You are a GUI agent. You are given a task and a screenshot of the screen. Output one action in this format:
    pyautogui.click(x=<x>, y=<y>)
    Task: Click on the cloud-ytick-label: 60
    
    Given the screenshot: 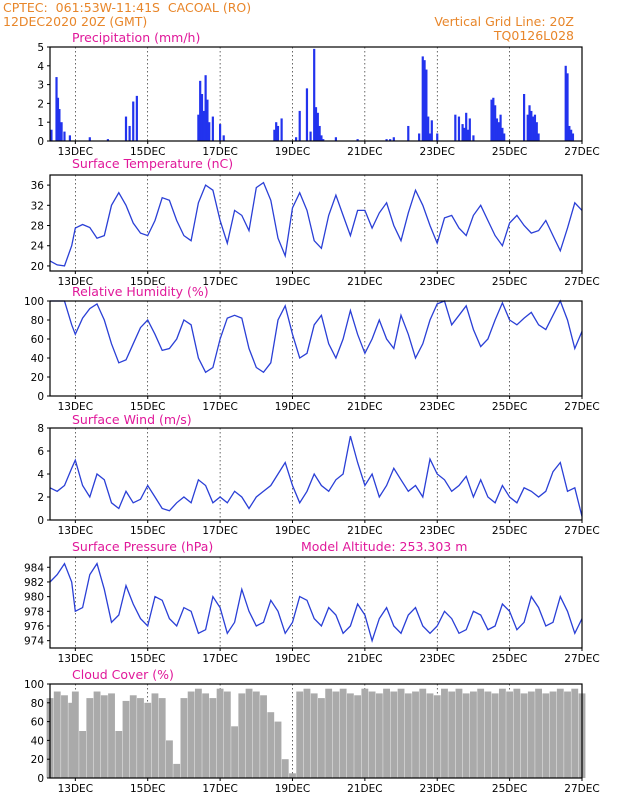 What is the action you would take?
    pyautogui.click(x=37, y=723)
    